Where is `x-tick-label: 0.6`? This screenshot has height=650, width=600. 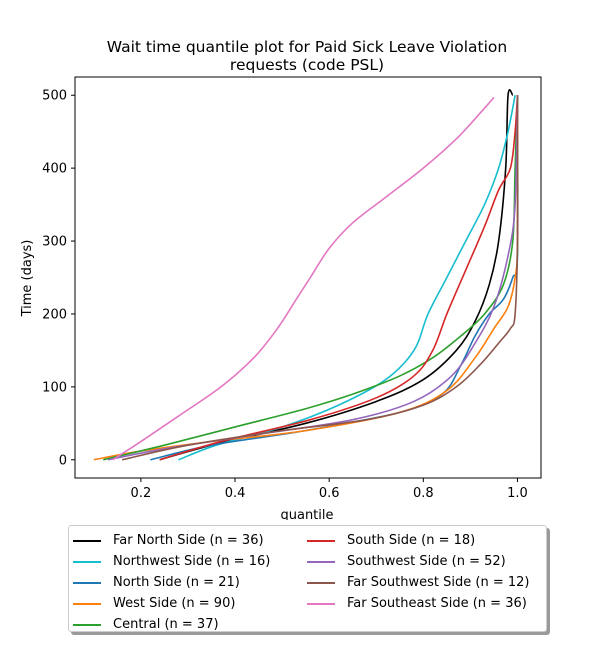
x-tick-label: 0.6 is located at coordinates (329, 493).